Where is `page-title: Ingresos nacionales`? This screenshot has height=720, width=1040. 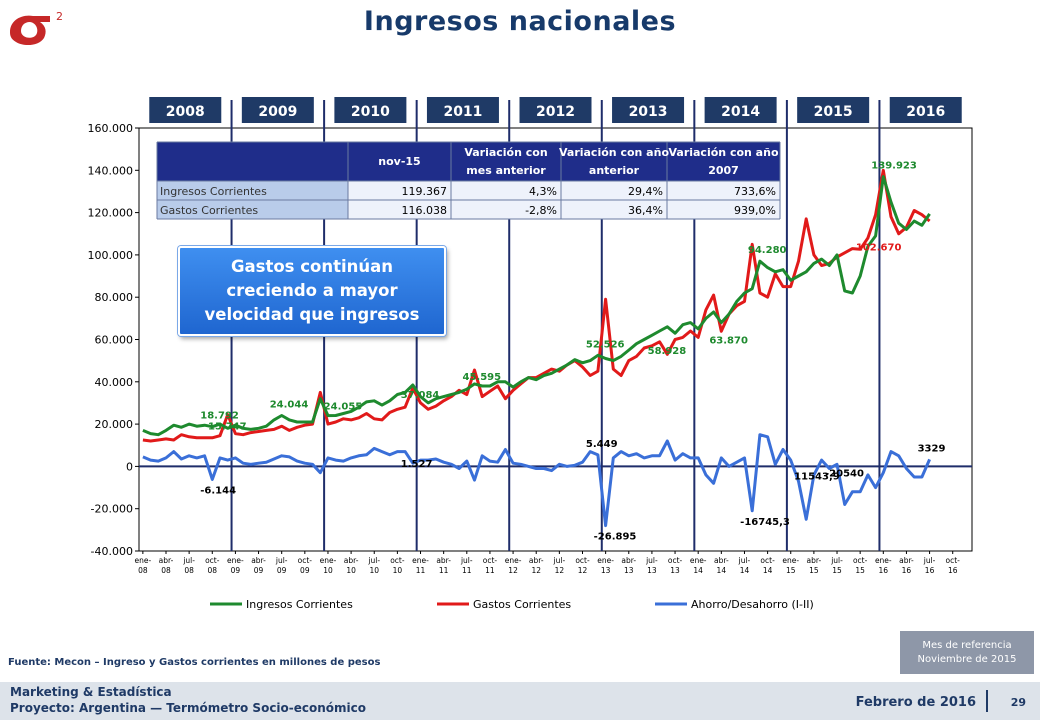 page-title: Ingresos nacionales is located at coordinates (520, 21).